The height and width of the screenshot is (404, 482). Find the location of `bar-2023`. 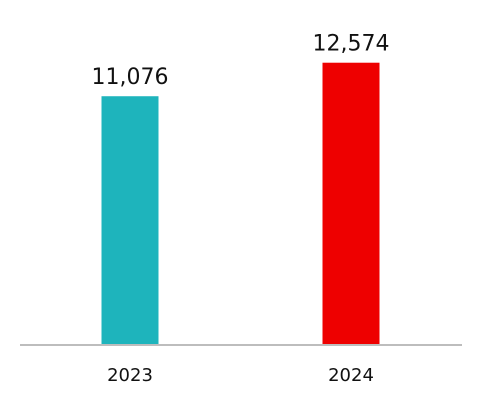

bar-2023 is located at coordinates (130, 220).